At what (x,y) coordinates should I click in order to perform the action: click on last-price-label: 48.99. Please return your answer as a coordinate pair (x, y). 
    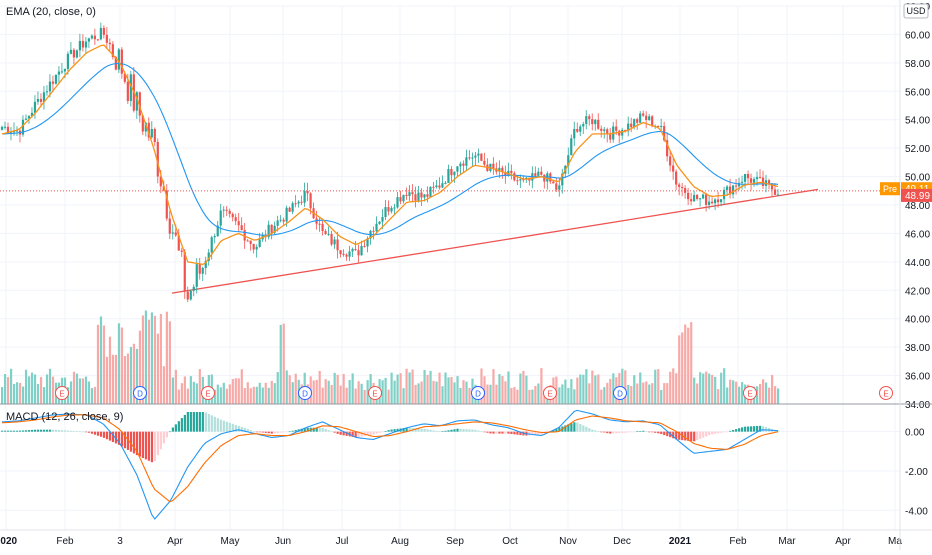
    Looking at the image, I should click on (917, 196).